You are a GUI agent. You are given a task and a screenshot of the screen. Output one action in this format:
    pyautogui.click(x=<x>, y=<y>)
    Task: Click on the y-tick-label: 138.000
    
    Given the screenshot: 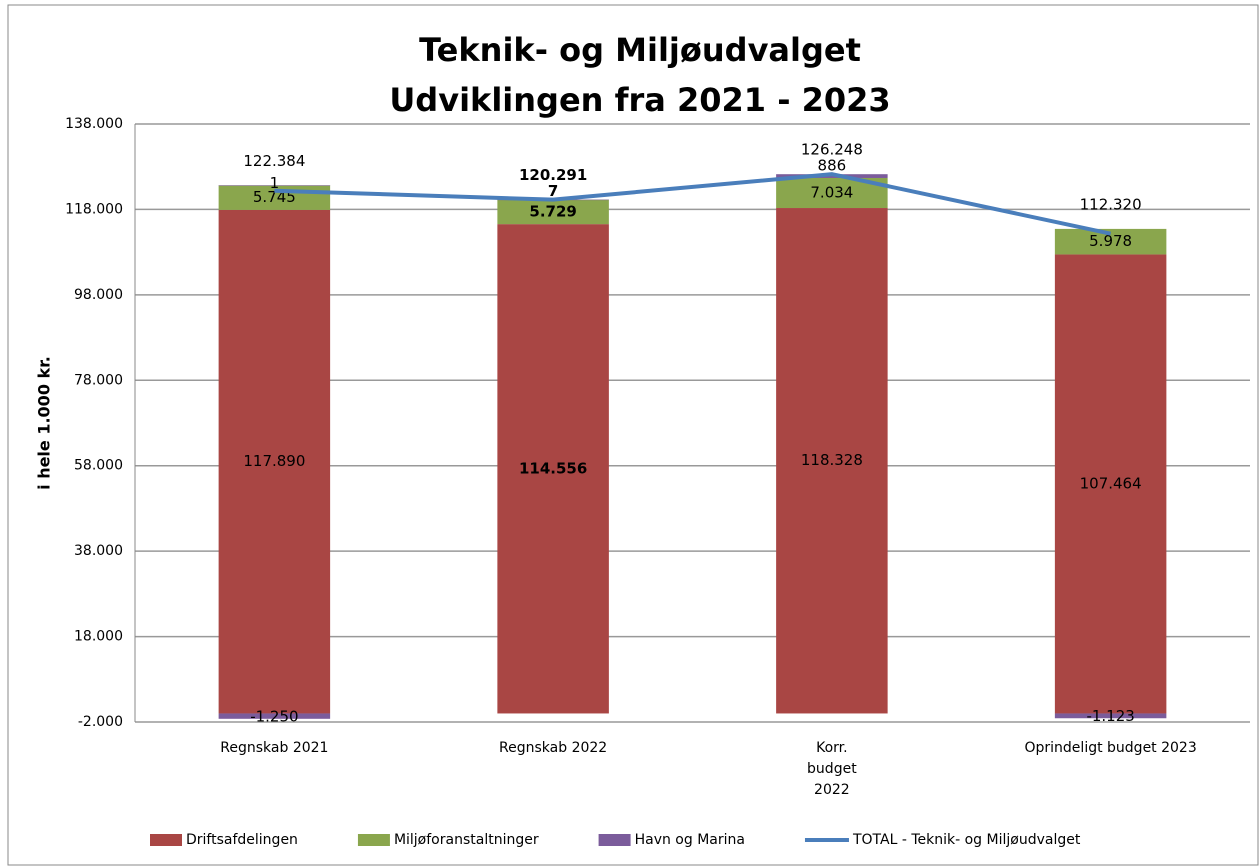 What is the action you would take?
    pyautogui.click(x=94, y=124)
    